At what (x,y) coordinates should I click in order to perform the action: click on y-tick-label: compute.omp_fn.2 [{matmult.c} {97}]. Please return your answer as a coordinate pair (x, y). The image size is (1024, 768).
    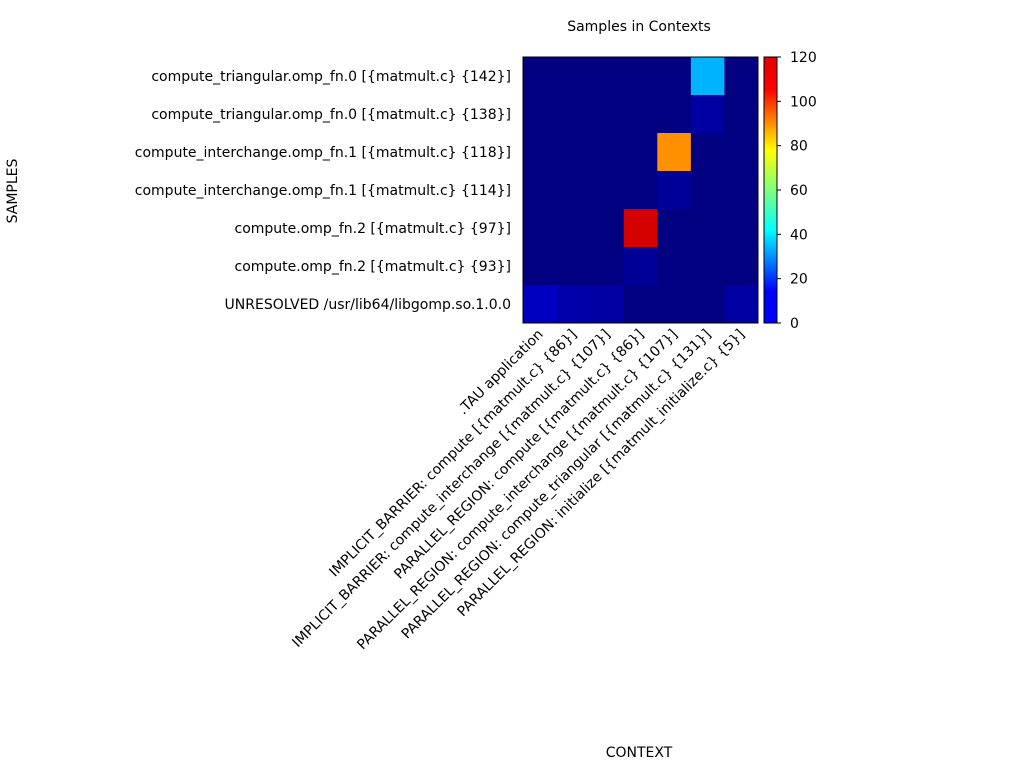
    Looking at the image, I should click on (373, 229).